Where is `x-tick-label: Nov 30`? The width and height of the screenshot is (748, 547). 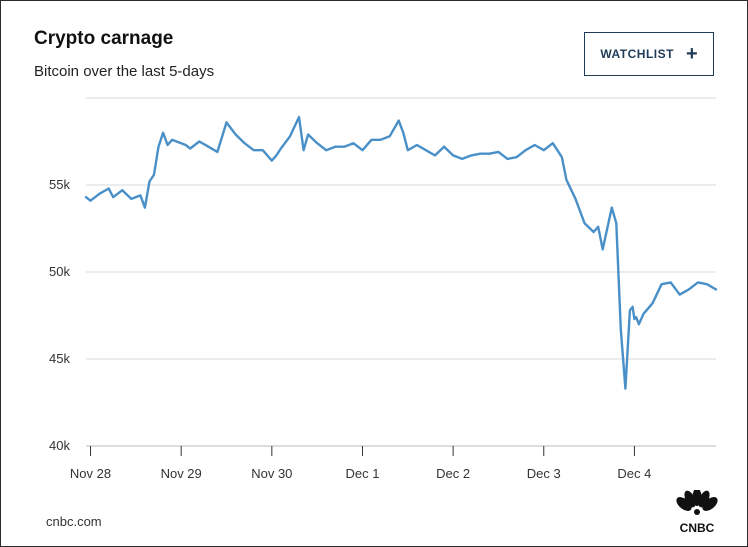
x-tick-label: Nov 30 is located at coordinates (271, 473).